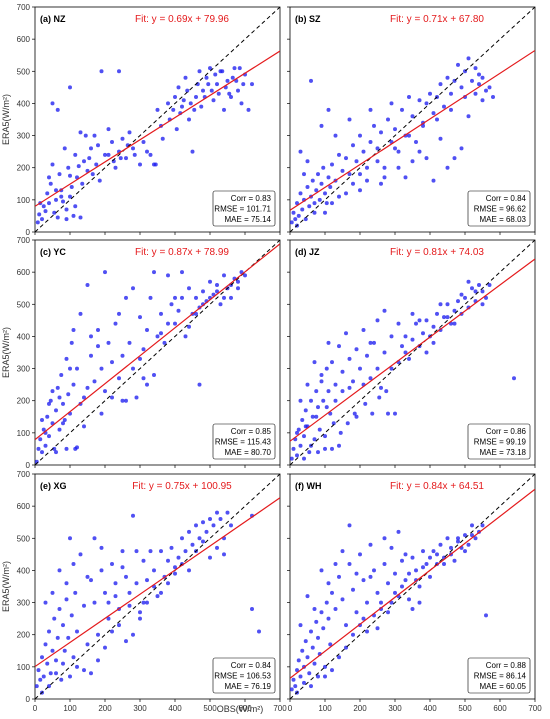  Describe the element at coordinates (24, 603) in the screenshot. I see `y-tick-label: 300` at that location.